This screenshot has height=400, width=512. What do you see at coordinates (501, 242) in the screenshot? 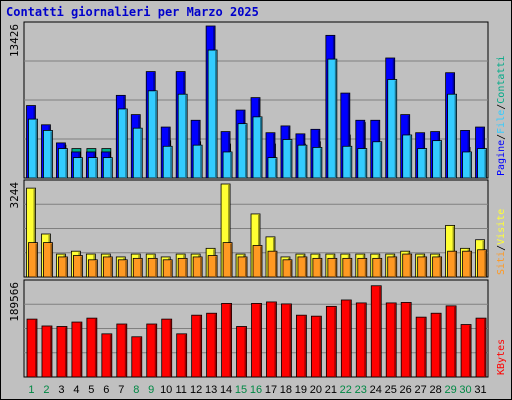
I see `legend-sites-visits: Siti/Visite` at bounding box center [501, 242].